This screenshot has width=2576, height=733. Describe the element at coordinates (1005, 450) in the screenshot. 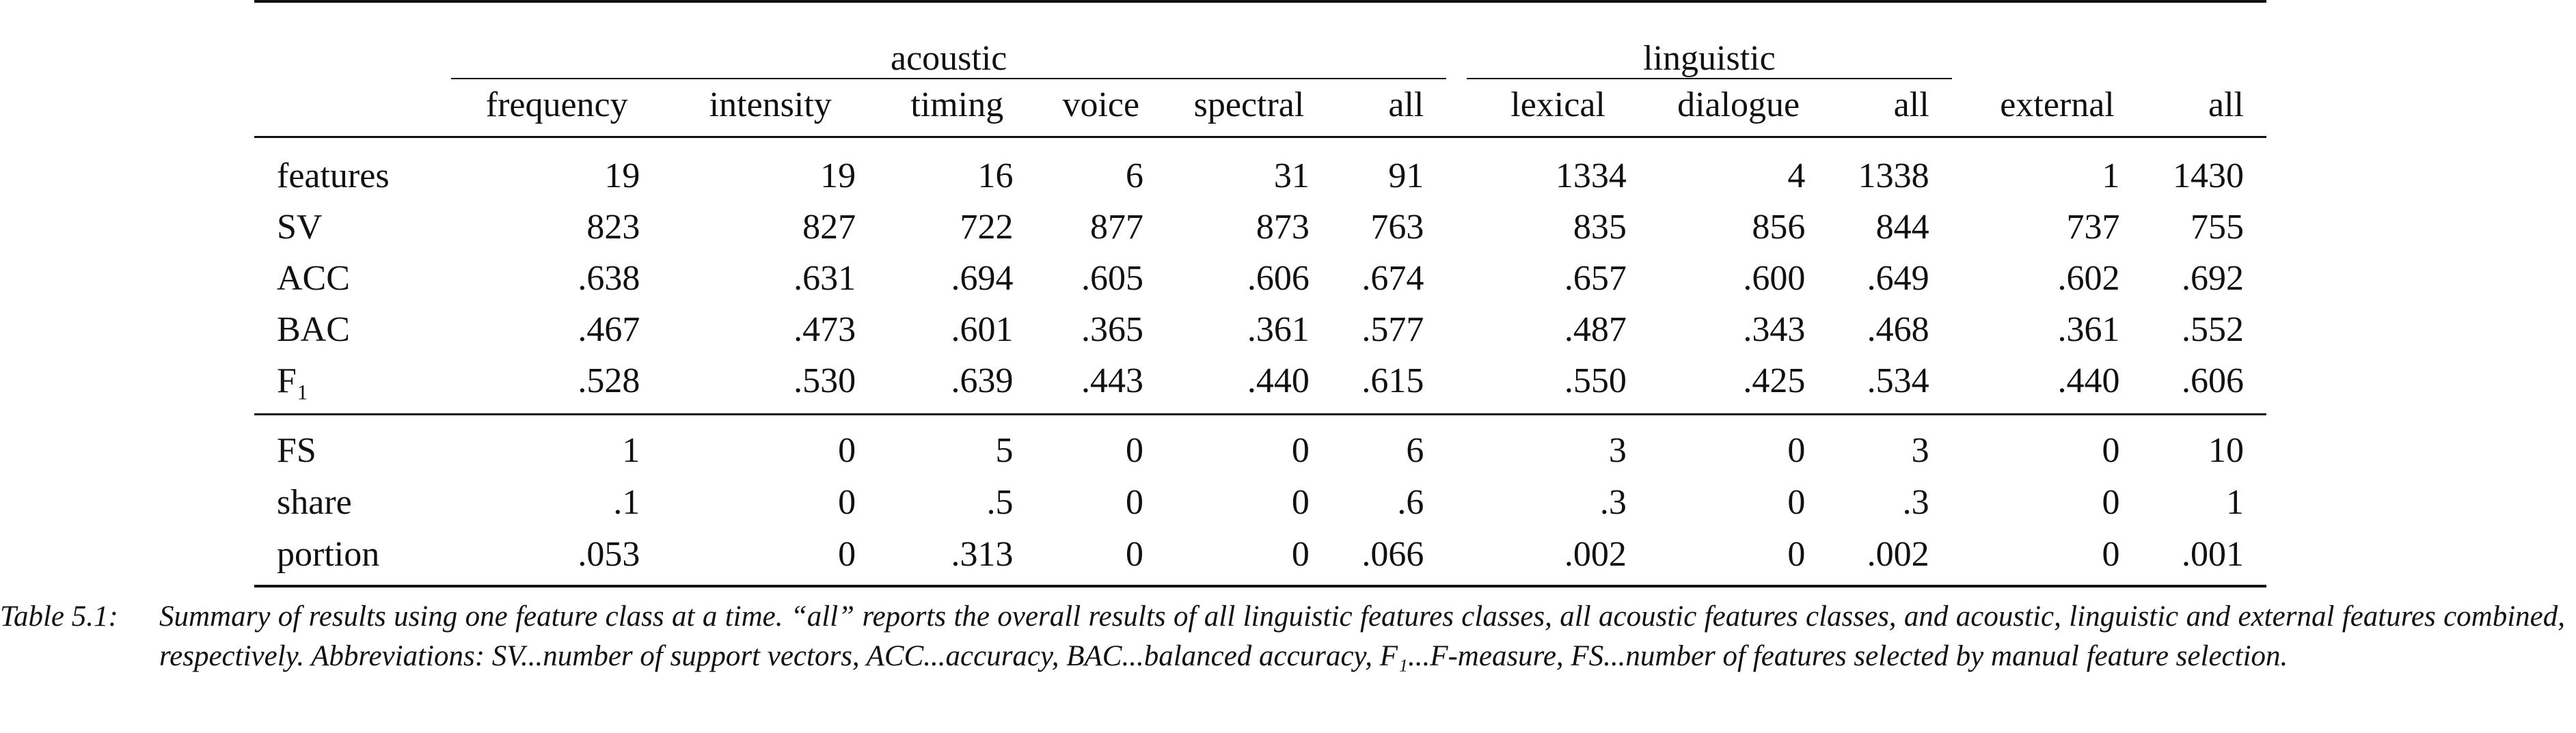

I see `table-cell: 5` at that location.